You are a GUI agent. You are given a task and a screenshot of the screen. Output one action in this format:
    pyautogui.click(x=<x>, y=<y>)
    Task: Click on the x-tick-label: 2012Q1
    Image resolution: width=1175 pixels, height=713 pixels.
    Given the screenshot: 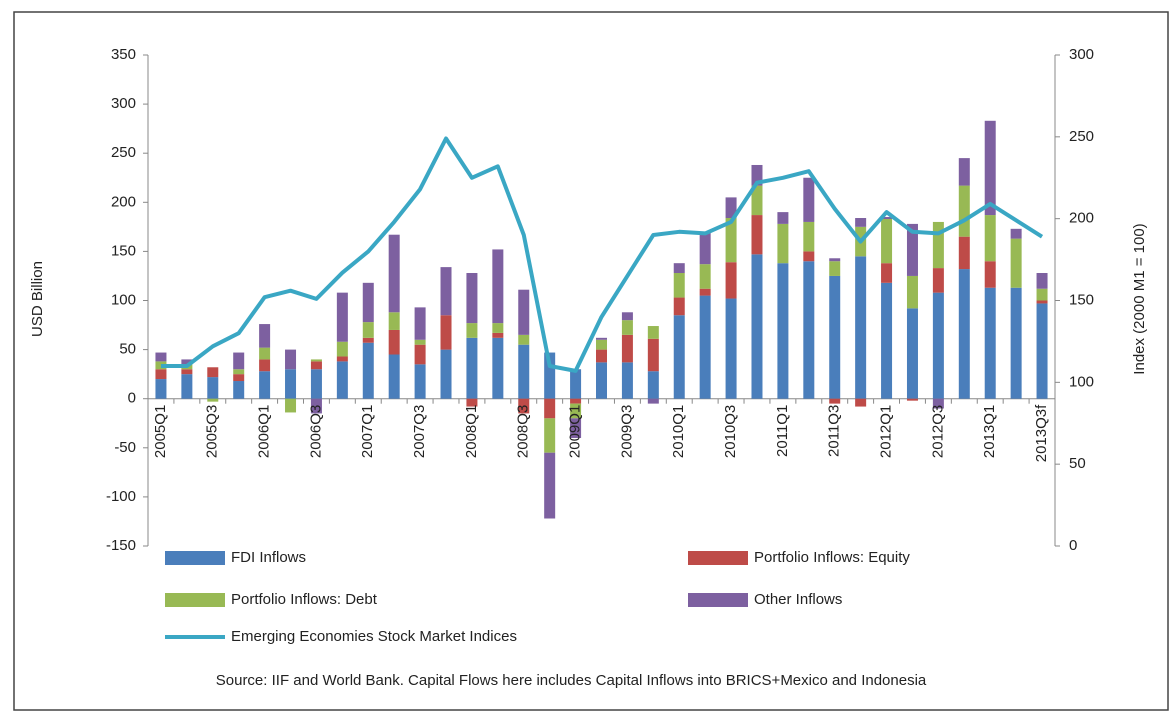 What is the action you would take?
    pyautogui.click(x=886, y=431)
    